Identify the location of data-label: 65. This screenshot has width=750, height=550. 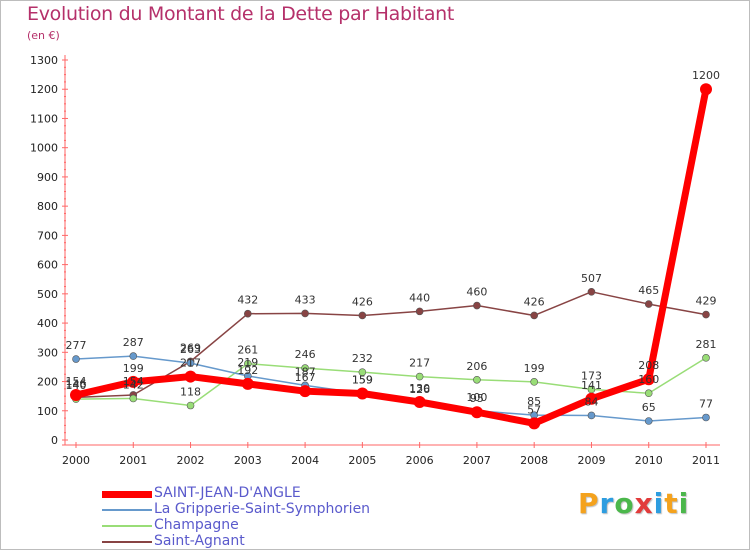
(649, 407).